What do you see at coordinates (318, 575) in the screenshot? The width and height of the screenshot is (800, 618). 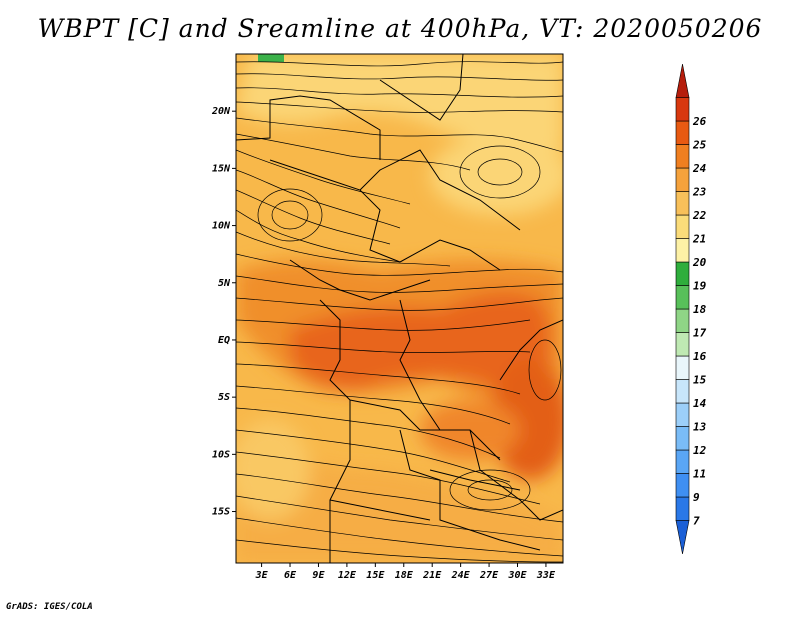 I see `x-tick-label: 9E` at bounding box center [318, 575].